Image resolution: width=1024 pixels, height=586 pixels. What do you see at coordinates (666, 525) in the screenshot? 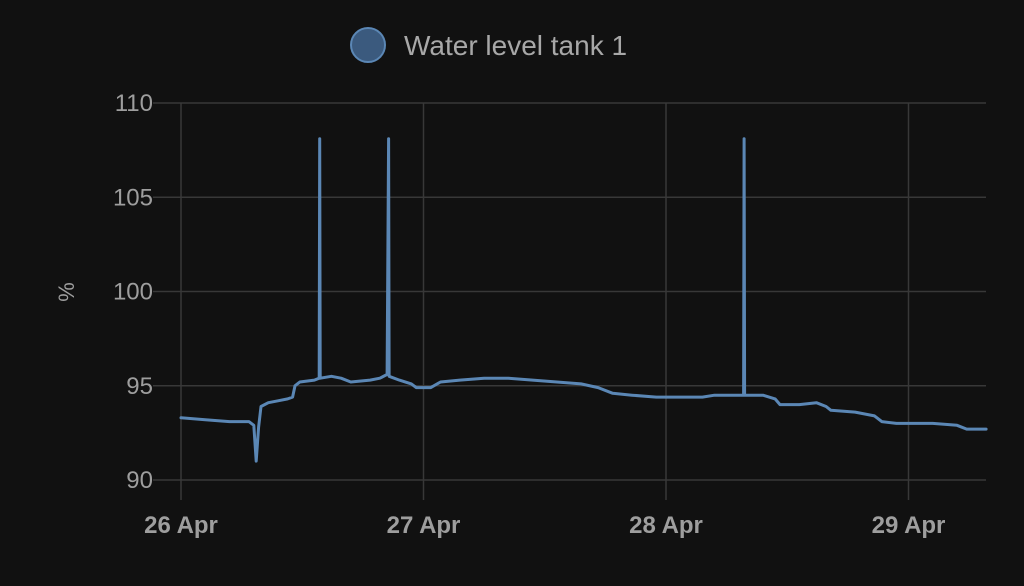
I see `x-tick-label: 28 Apr` at bounding box center [666, 525].